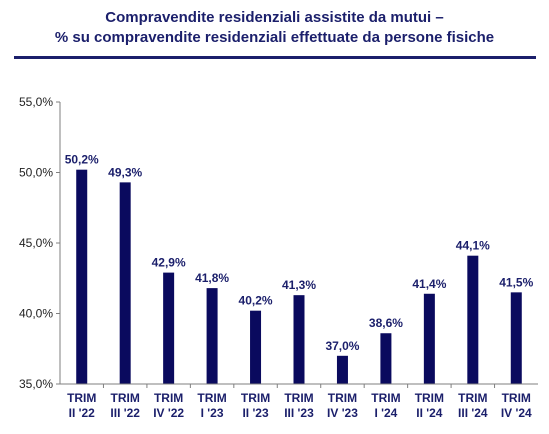 The width and height of the screenshot is (549, 434). What do you see at coordinates (36, 384) in the screenshot?
I see `y-tick-label: 35,0%` at bounding box center [36, 384].